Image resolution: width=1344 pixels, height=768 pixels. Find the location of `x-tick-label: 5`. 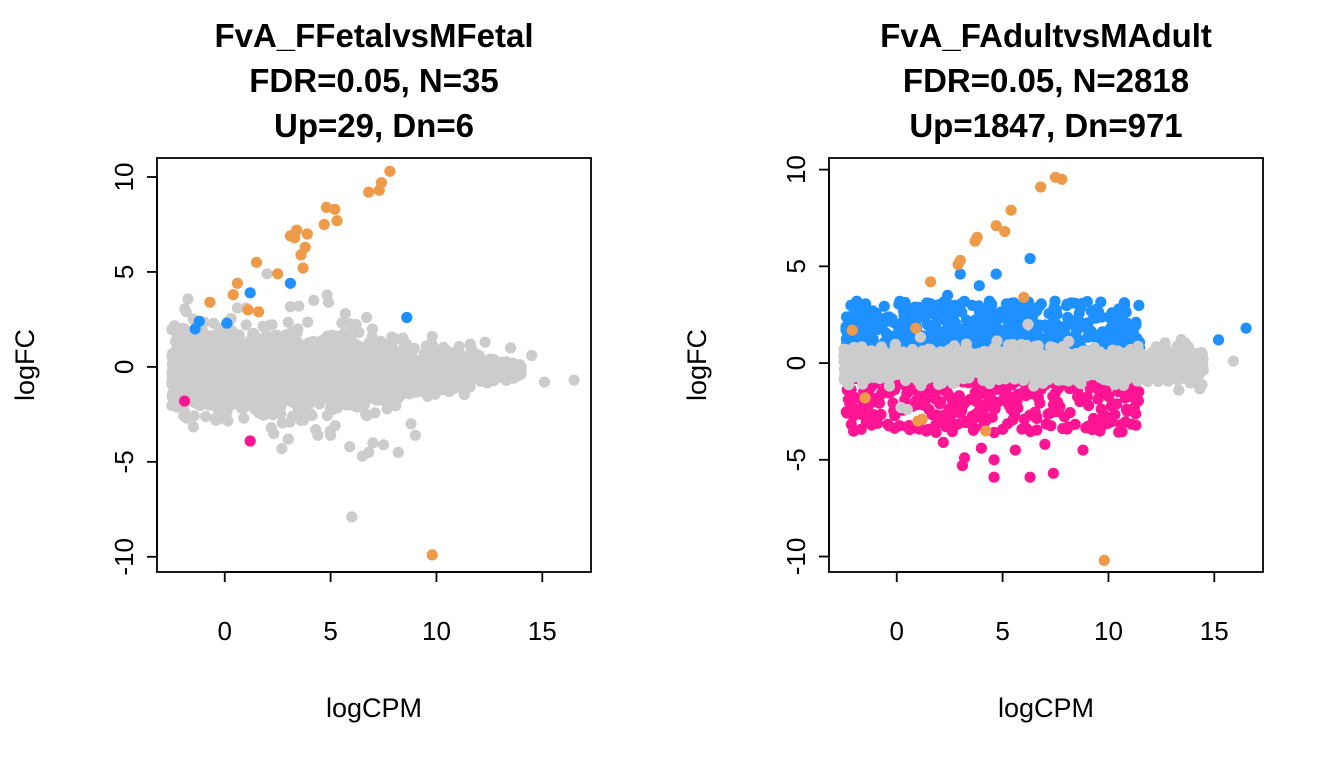

x-tick-label: 5 is located at coordinates (1002, 631).